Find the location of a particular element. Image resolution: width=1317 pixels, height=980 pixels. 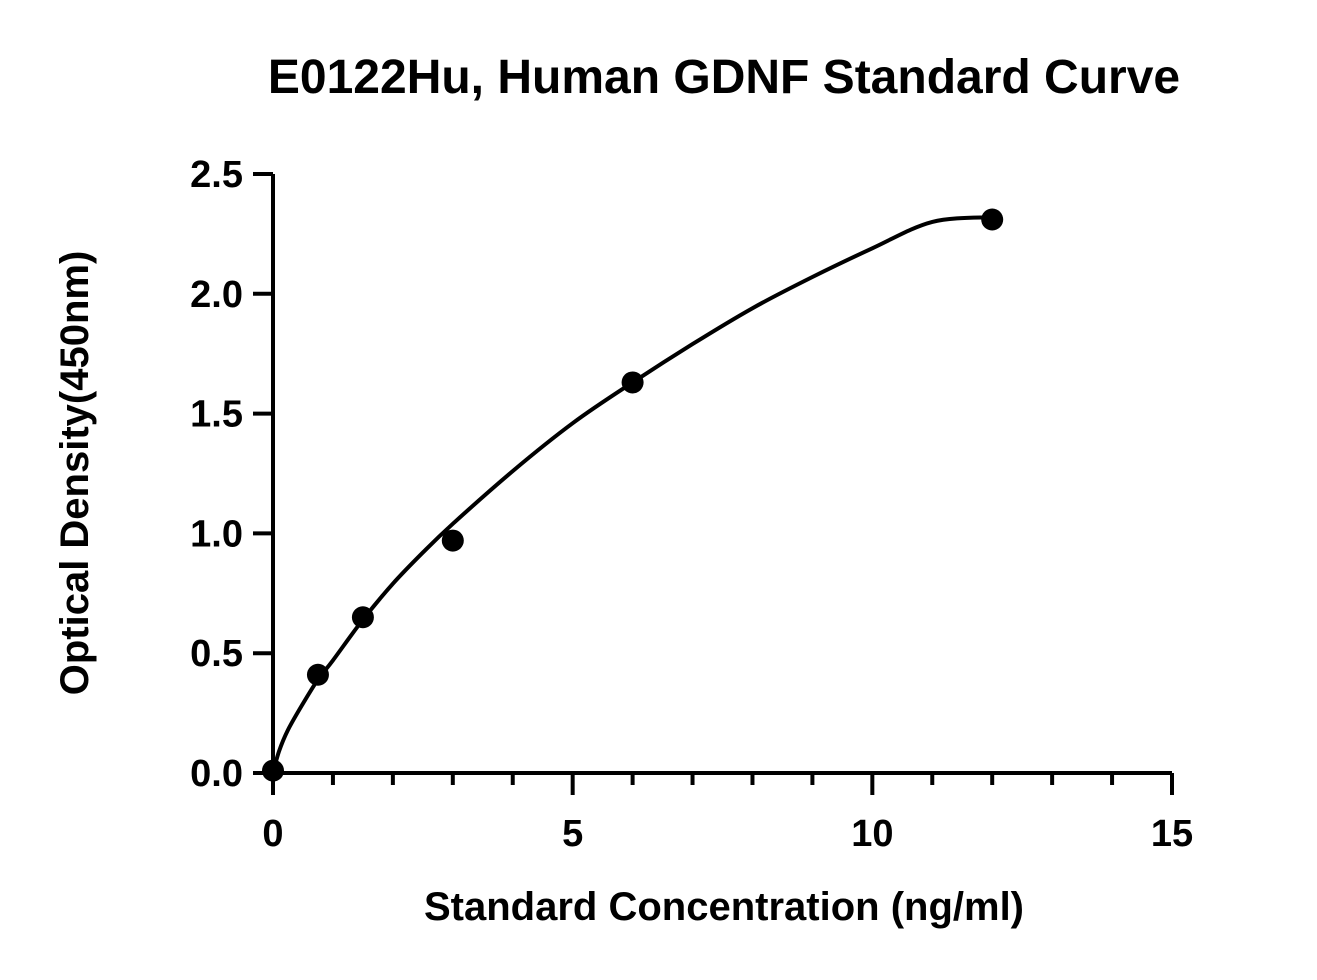

x-tick-label: 5 is located at coordinates (572, 834).